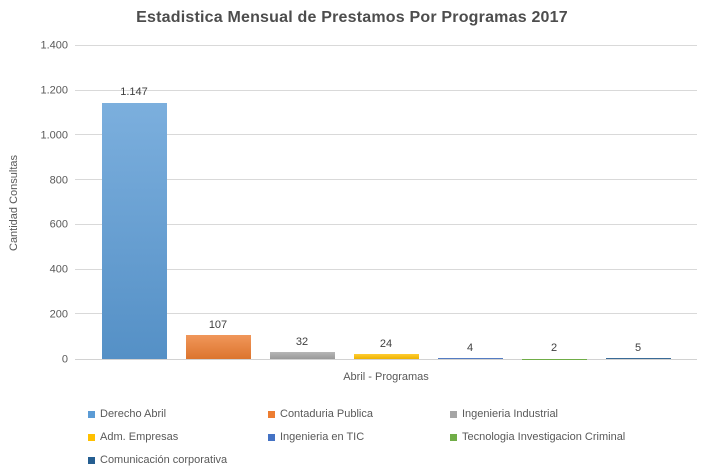  I want to click on y-tick-label: 800, so click(58, 180).